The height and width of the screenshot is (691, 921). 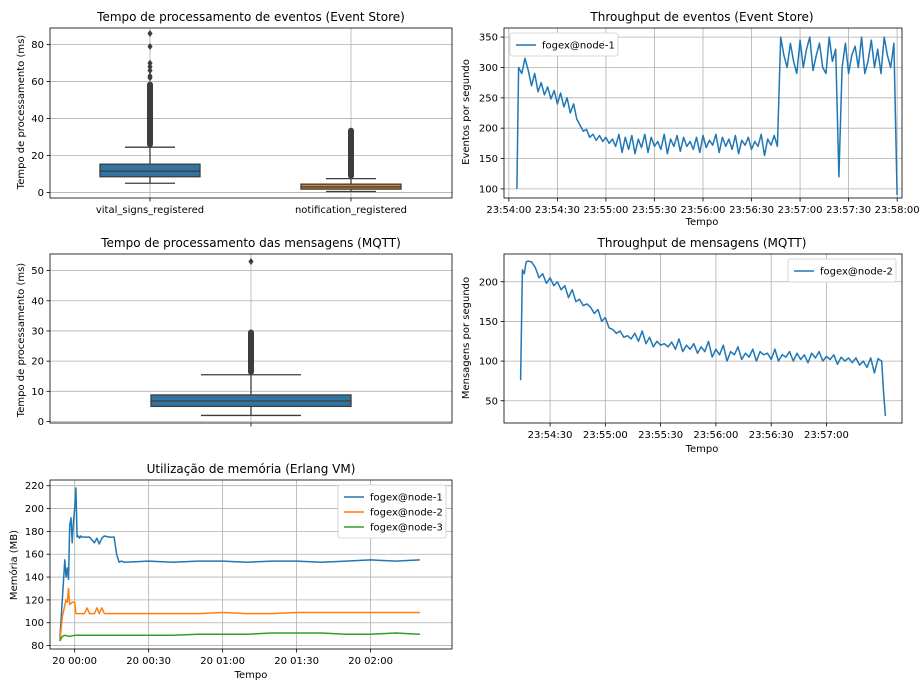 What do you see at coordinates (702, 243) in the screenshot?
I see `chart-title: Throughput de mensagens (MQTT)` at bounding box center [702, 243].